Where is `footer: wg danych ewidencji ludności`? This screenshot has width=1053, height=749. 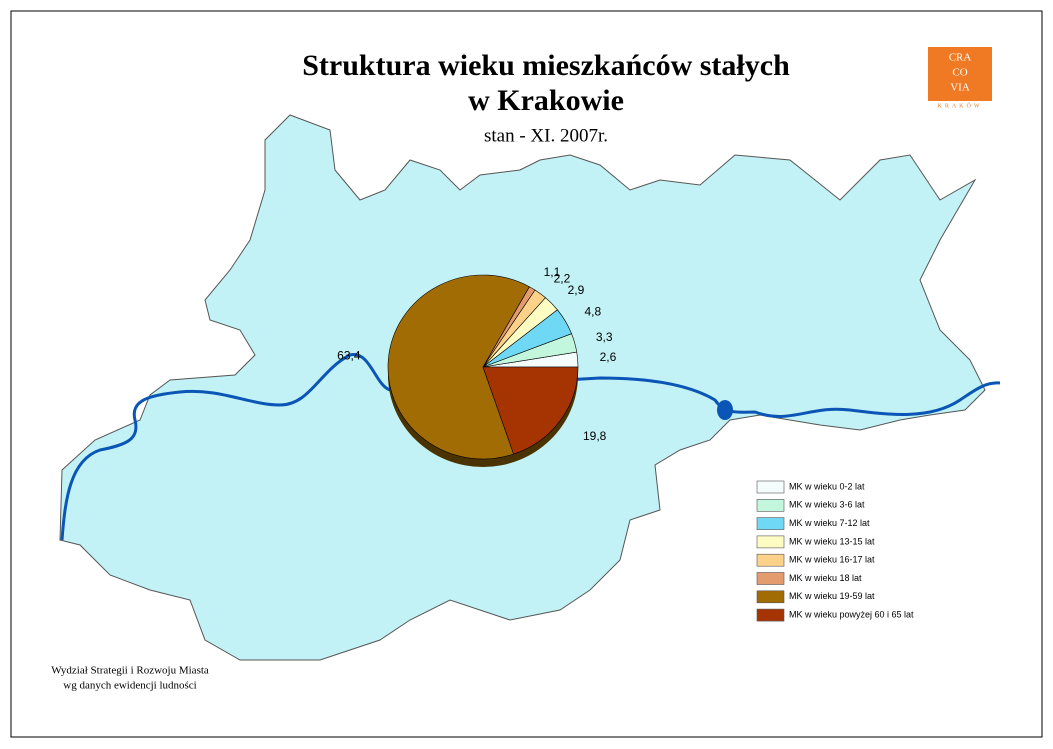
footer: wg danych ewidencji ludności is located at coordinates (130, 686).